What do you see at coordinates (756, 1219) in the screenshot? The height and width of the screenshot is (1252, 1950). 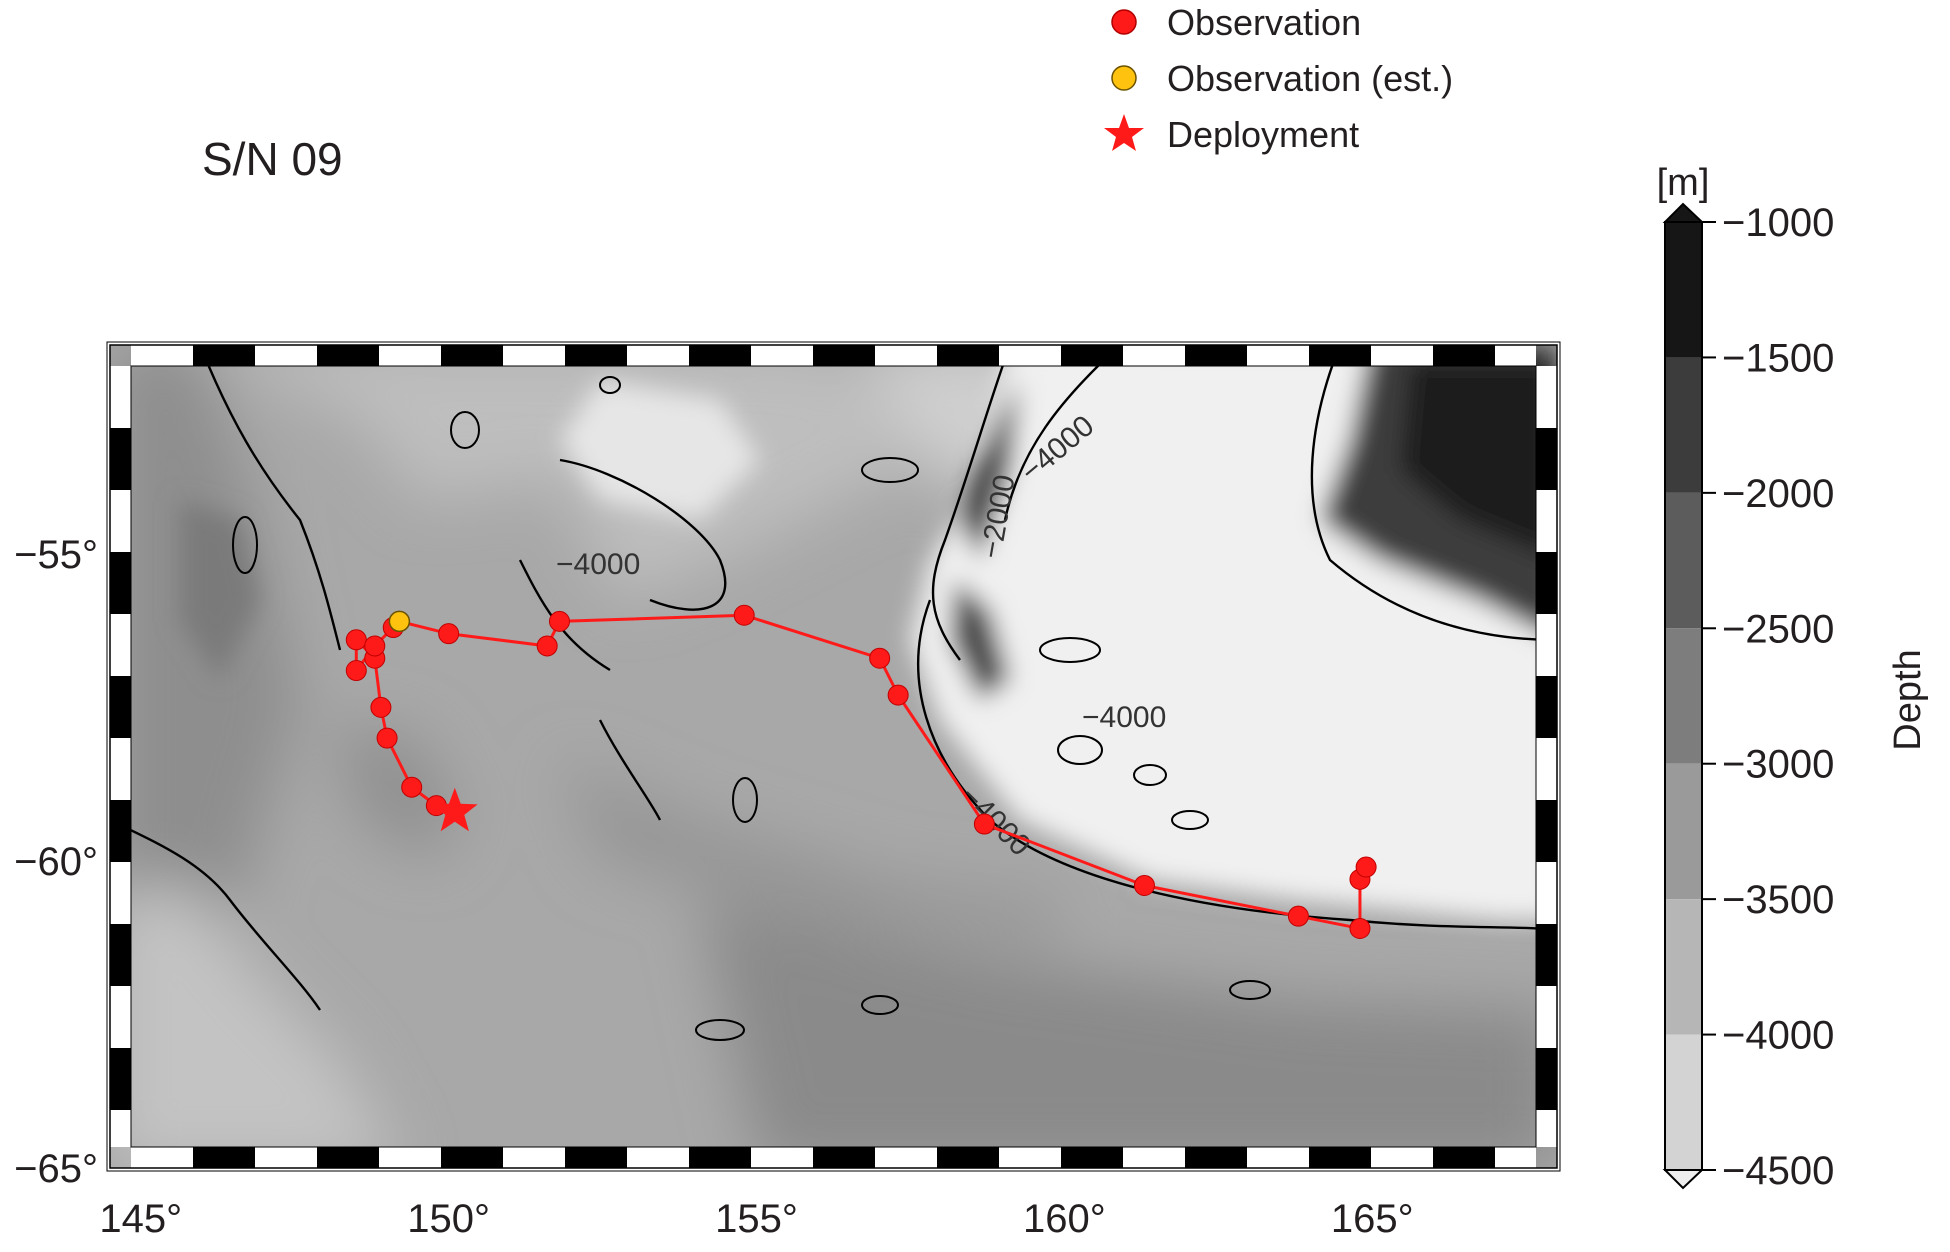 I see `x-tick-label: 155°` at bounding box center [756, 1219].